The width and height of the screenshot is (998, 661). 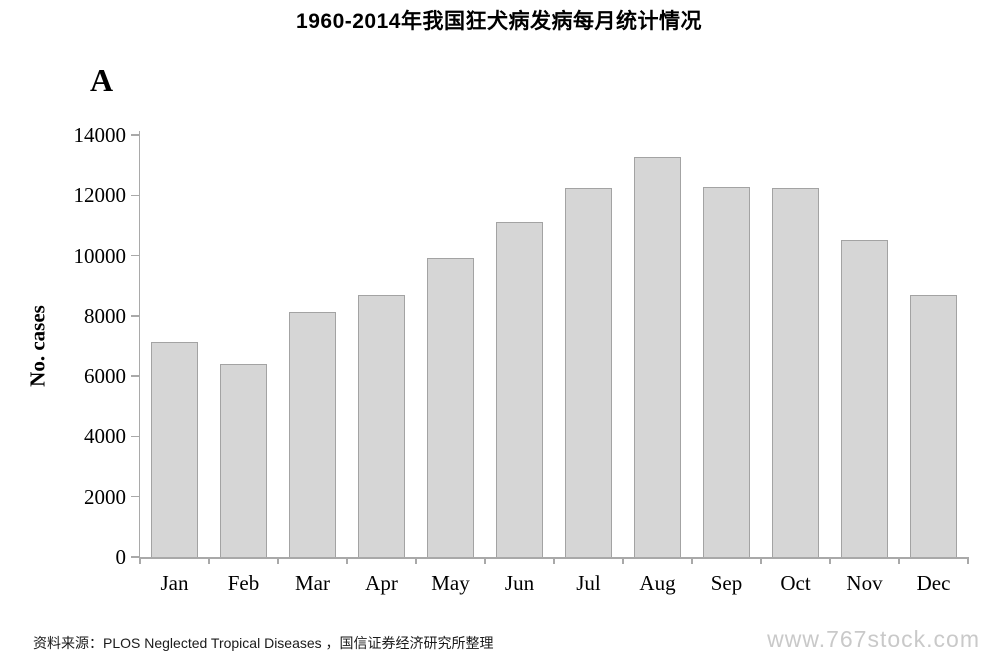 I want to click on x-label-jul: Jul, so click(x=588, y=583).